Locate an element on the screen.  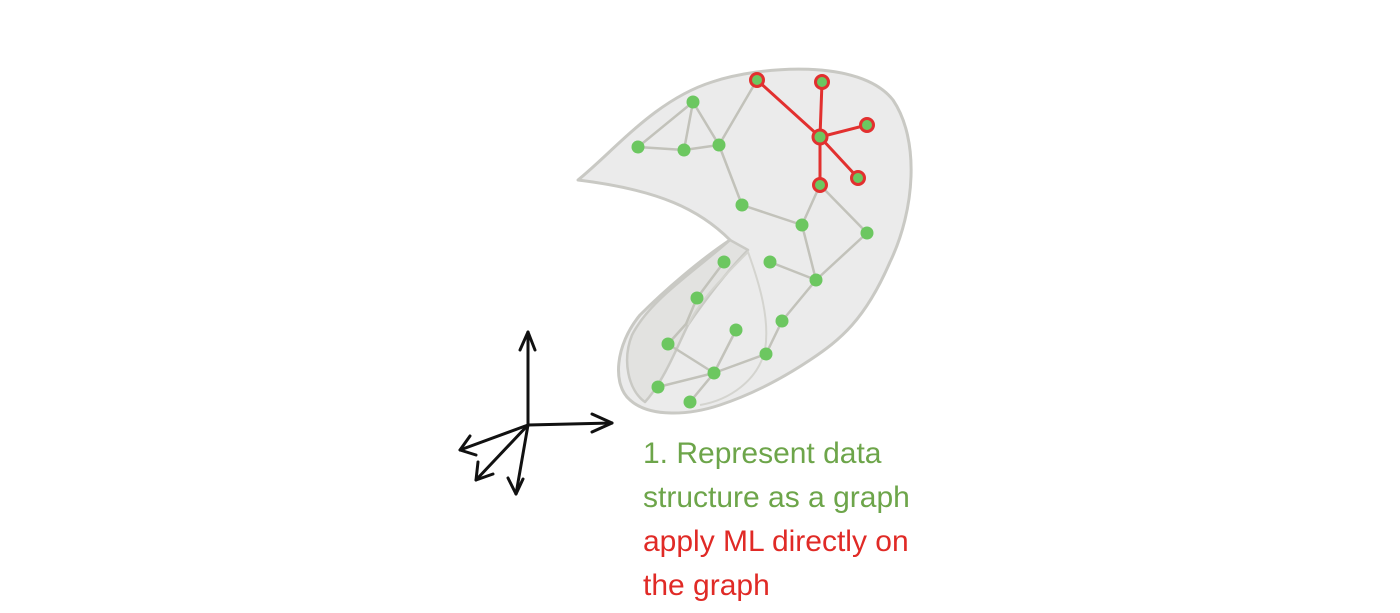
caption-action-line-2: the graph is located at coordinates (706, 585).